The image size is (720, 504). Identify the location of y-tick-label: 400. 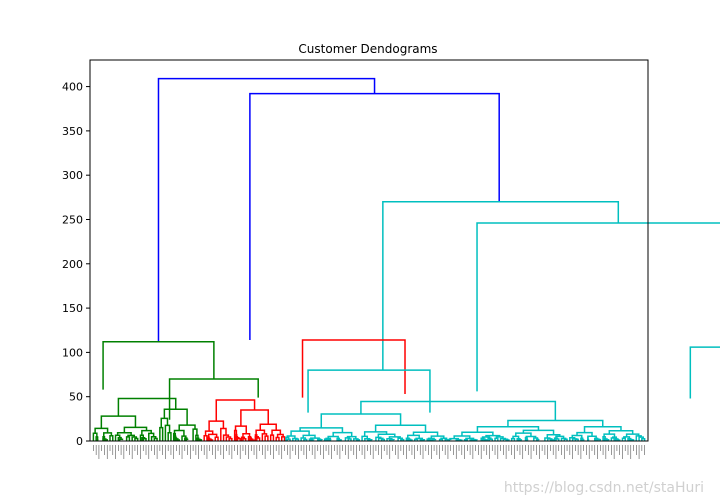
(72, 87).